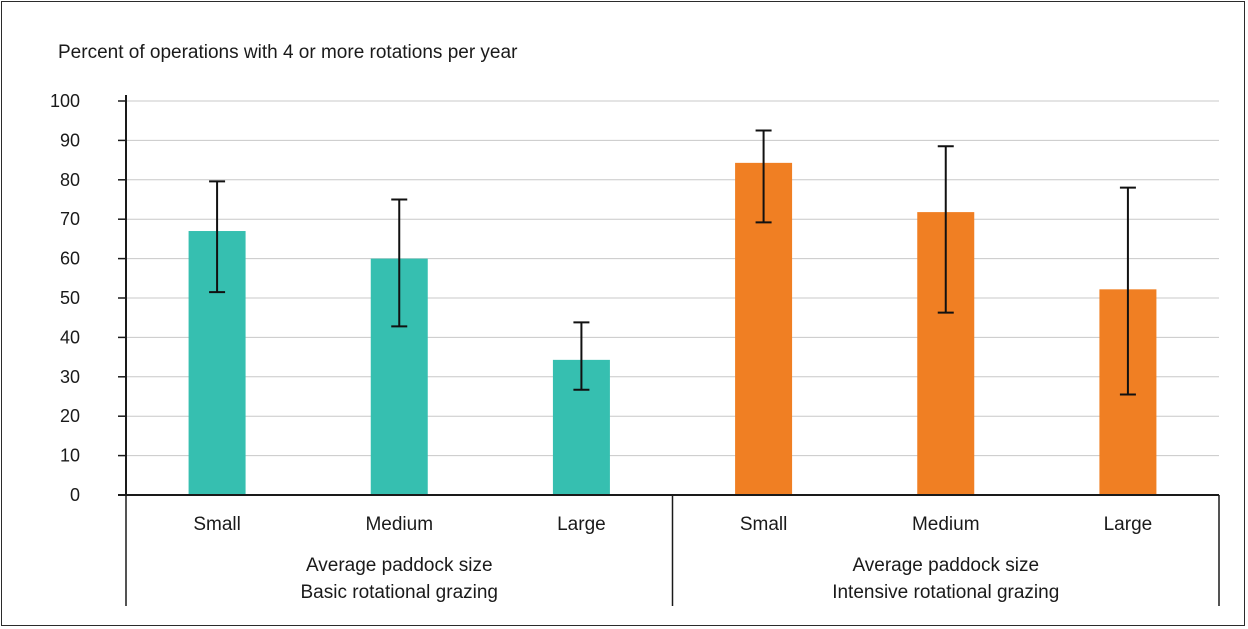  Describe the element at coordinates (672, 524) in the screenshot. I see `x-category-labels: Small Medium Large Small Medium Large` at that location.